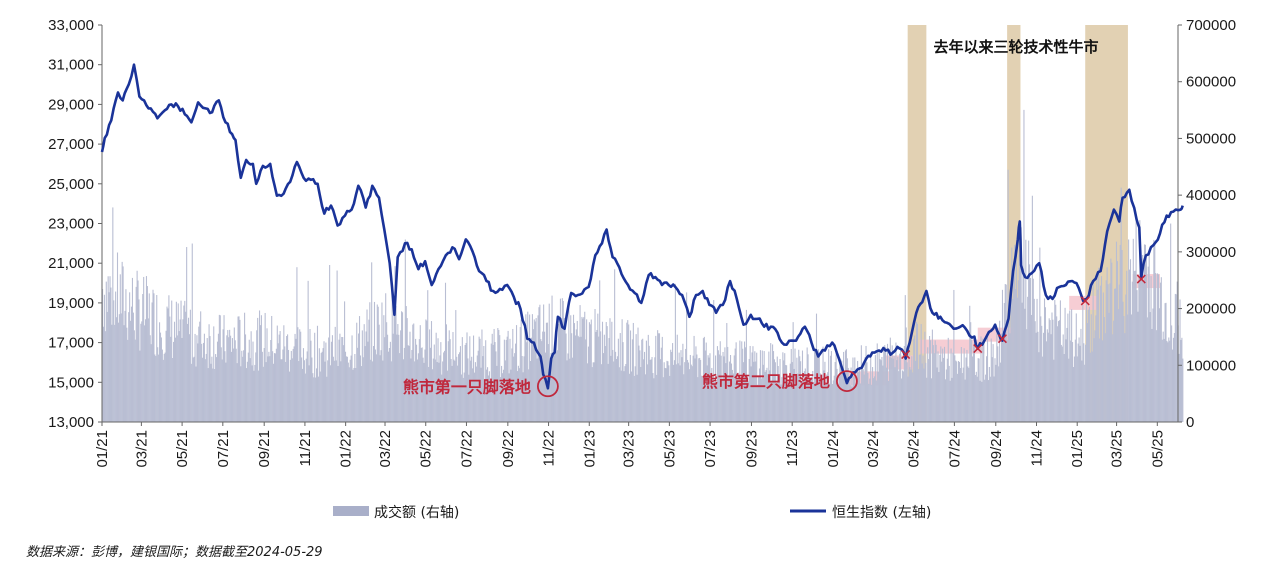  I want to click on bottom-label-1: 熊市第一只脚落地, so click(467, 386).